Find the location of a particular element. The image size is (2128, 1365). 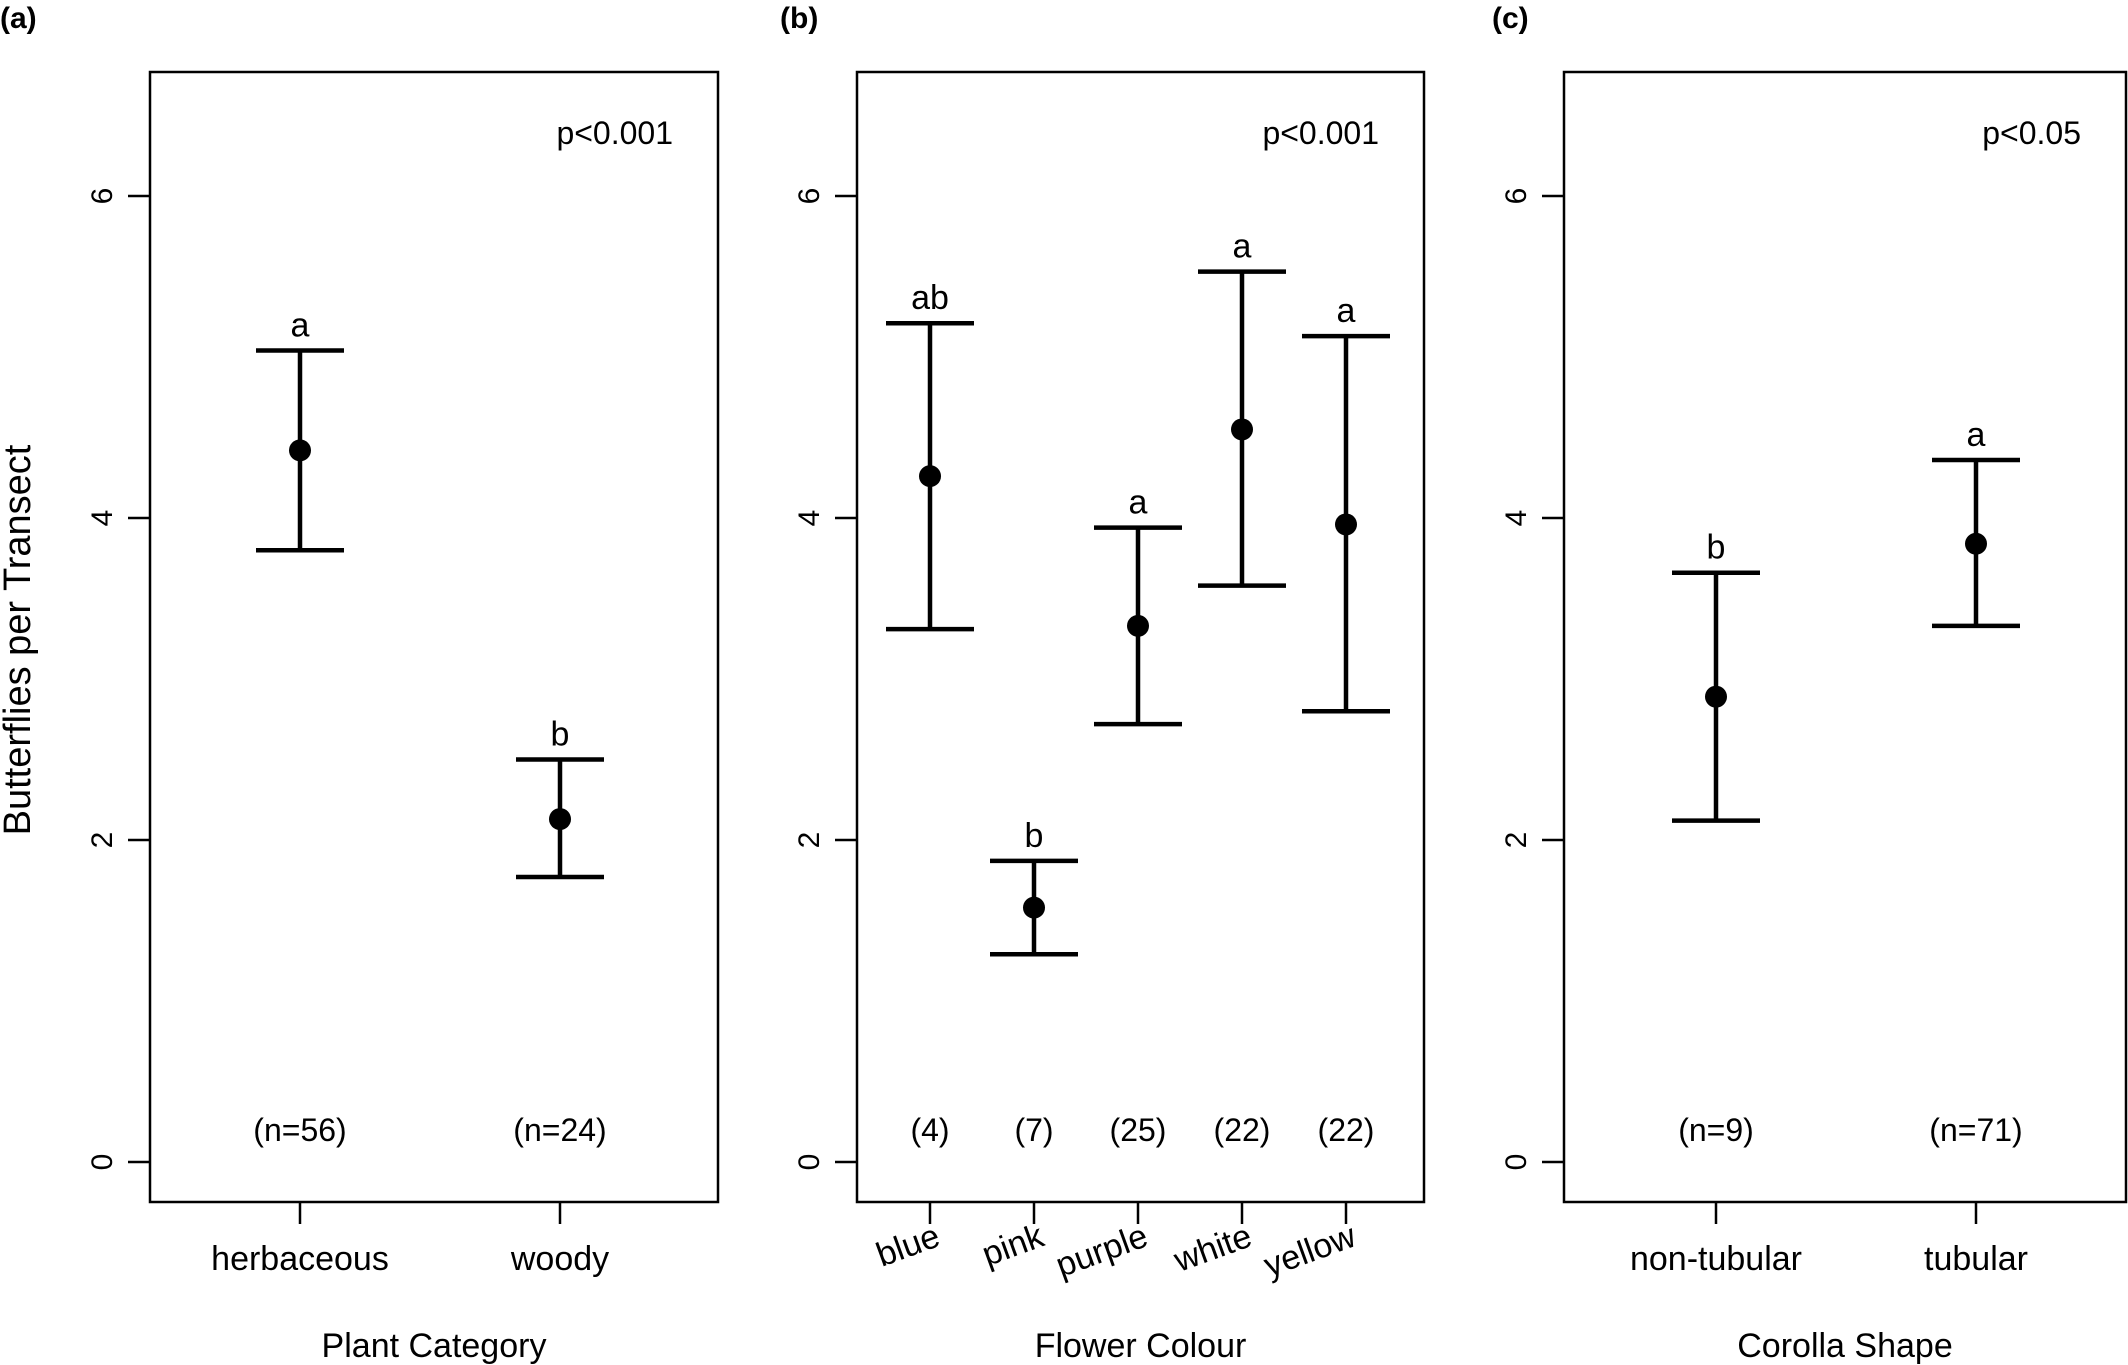

panel-label: (a) is located at coordinates (18, 18).